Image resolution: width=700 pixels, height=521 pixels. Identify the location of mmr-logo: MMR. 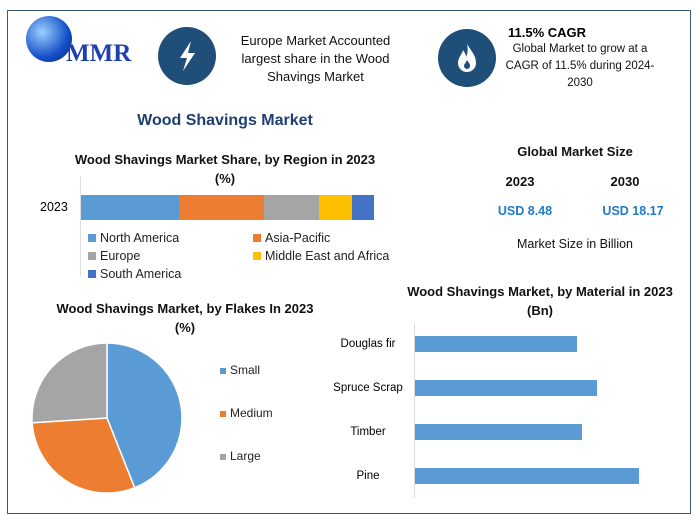
(80, 44).